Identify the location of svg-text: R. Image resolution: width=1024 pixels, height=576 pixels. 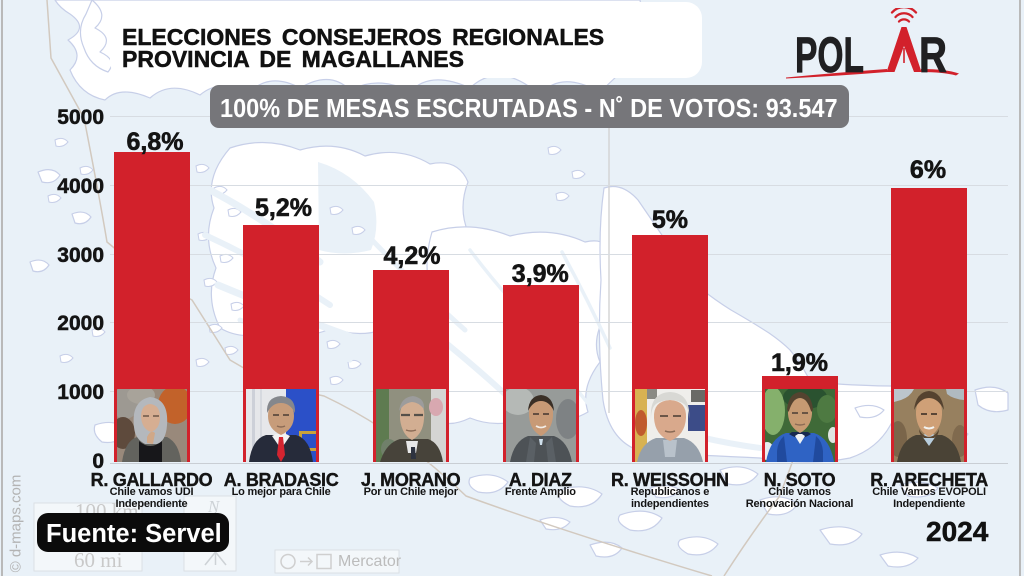
(933, 55).